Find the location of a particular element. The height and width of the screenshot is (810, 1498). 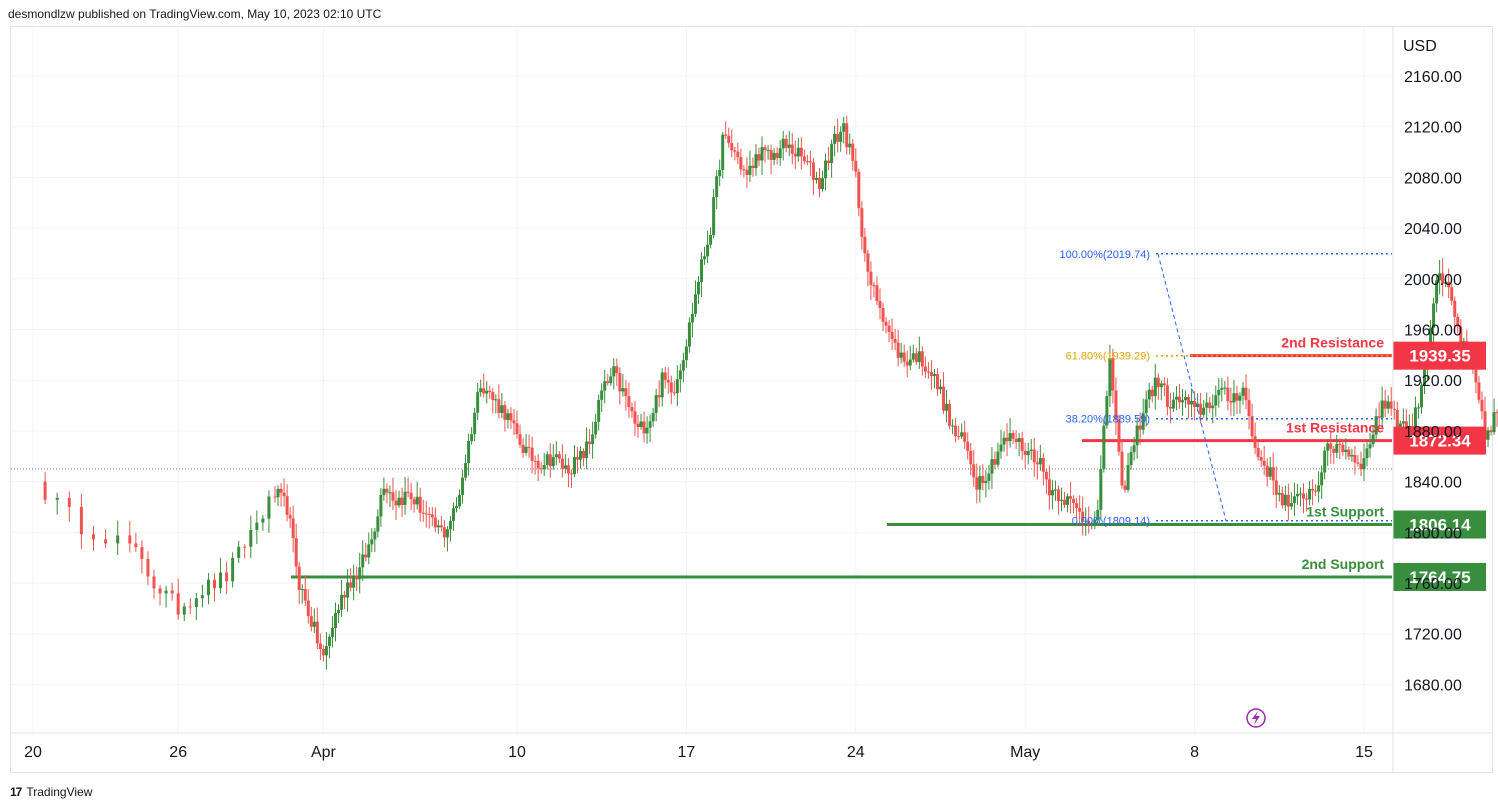

time-axis: 20 26 Apr 10 17 24 May 8 15 is located at coordinates (698, 752).